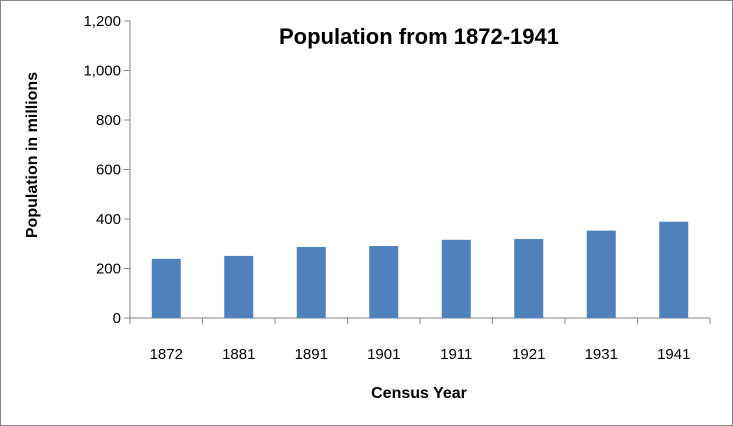  I want to click on x-tick-label: 1921, so click(528, 354).